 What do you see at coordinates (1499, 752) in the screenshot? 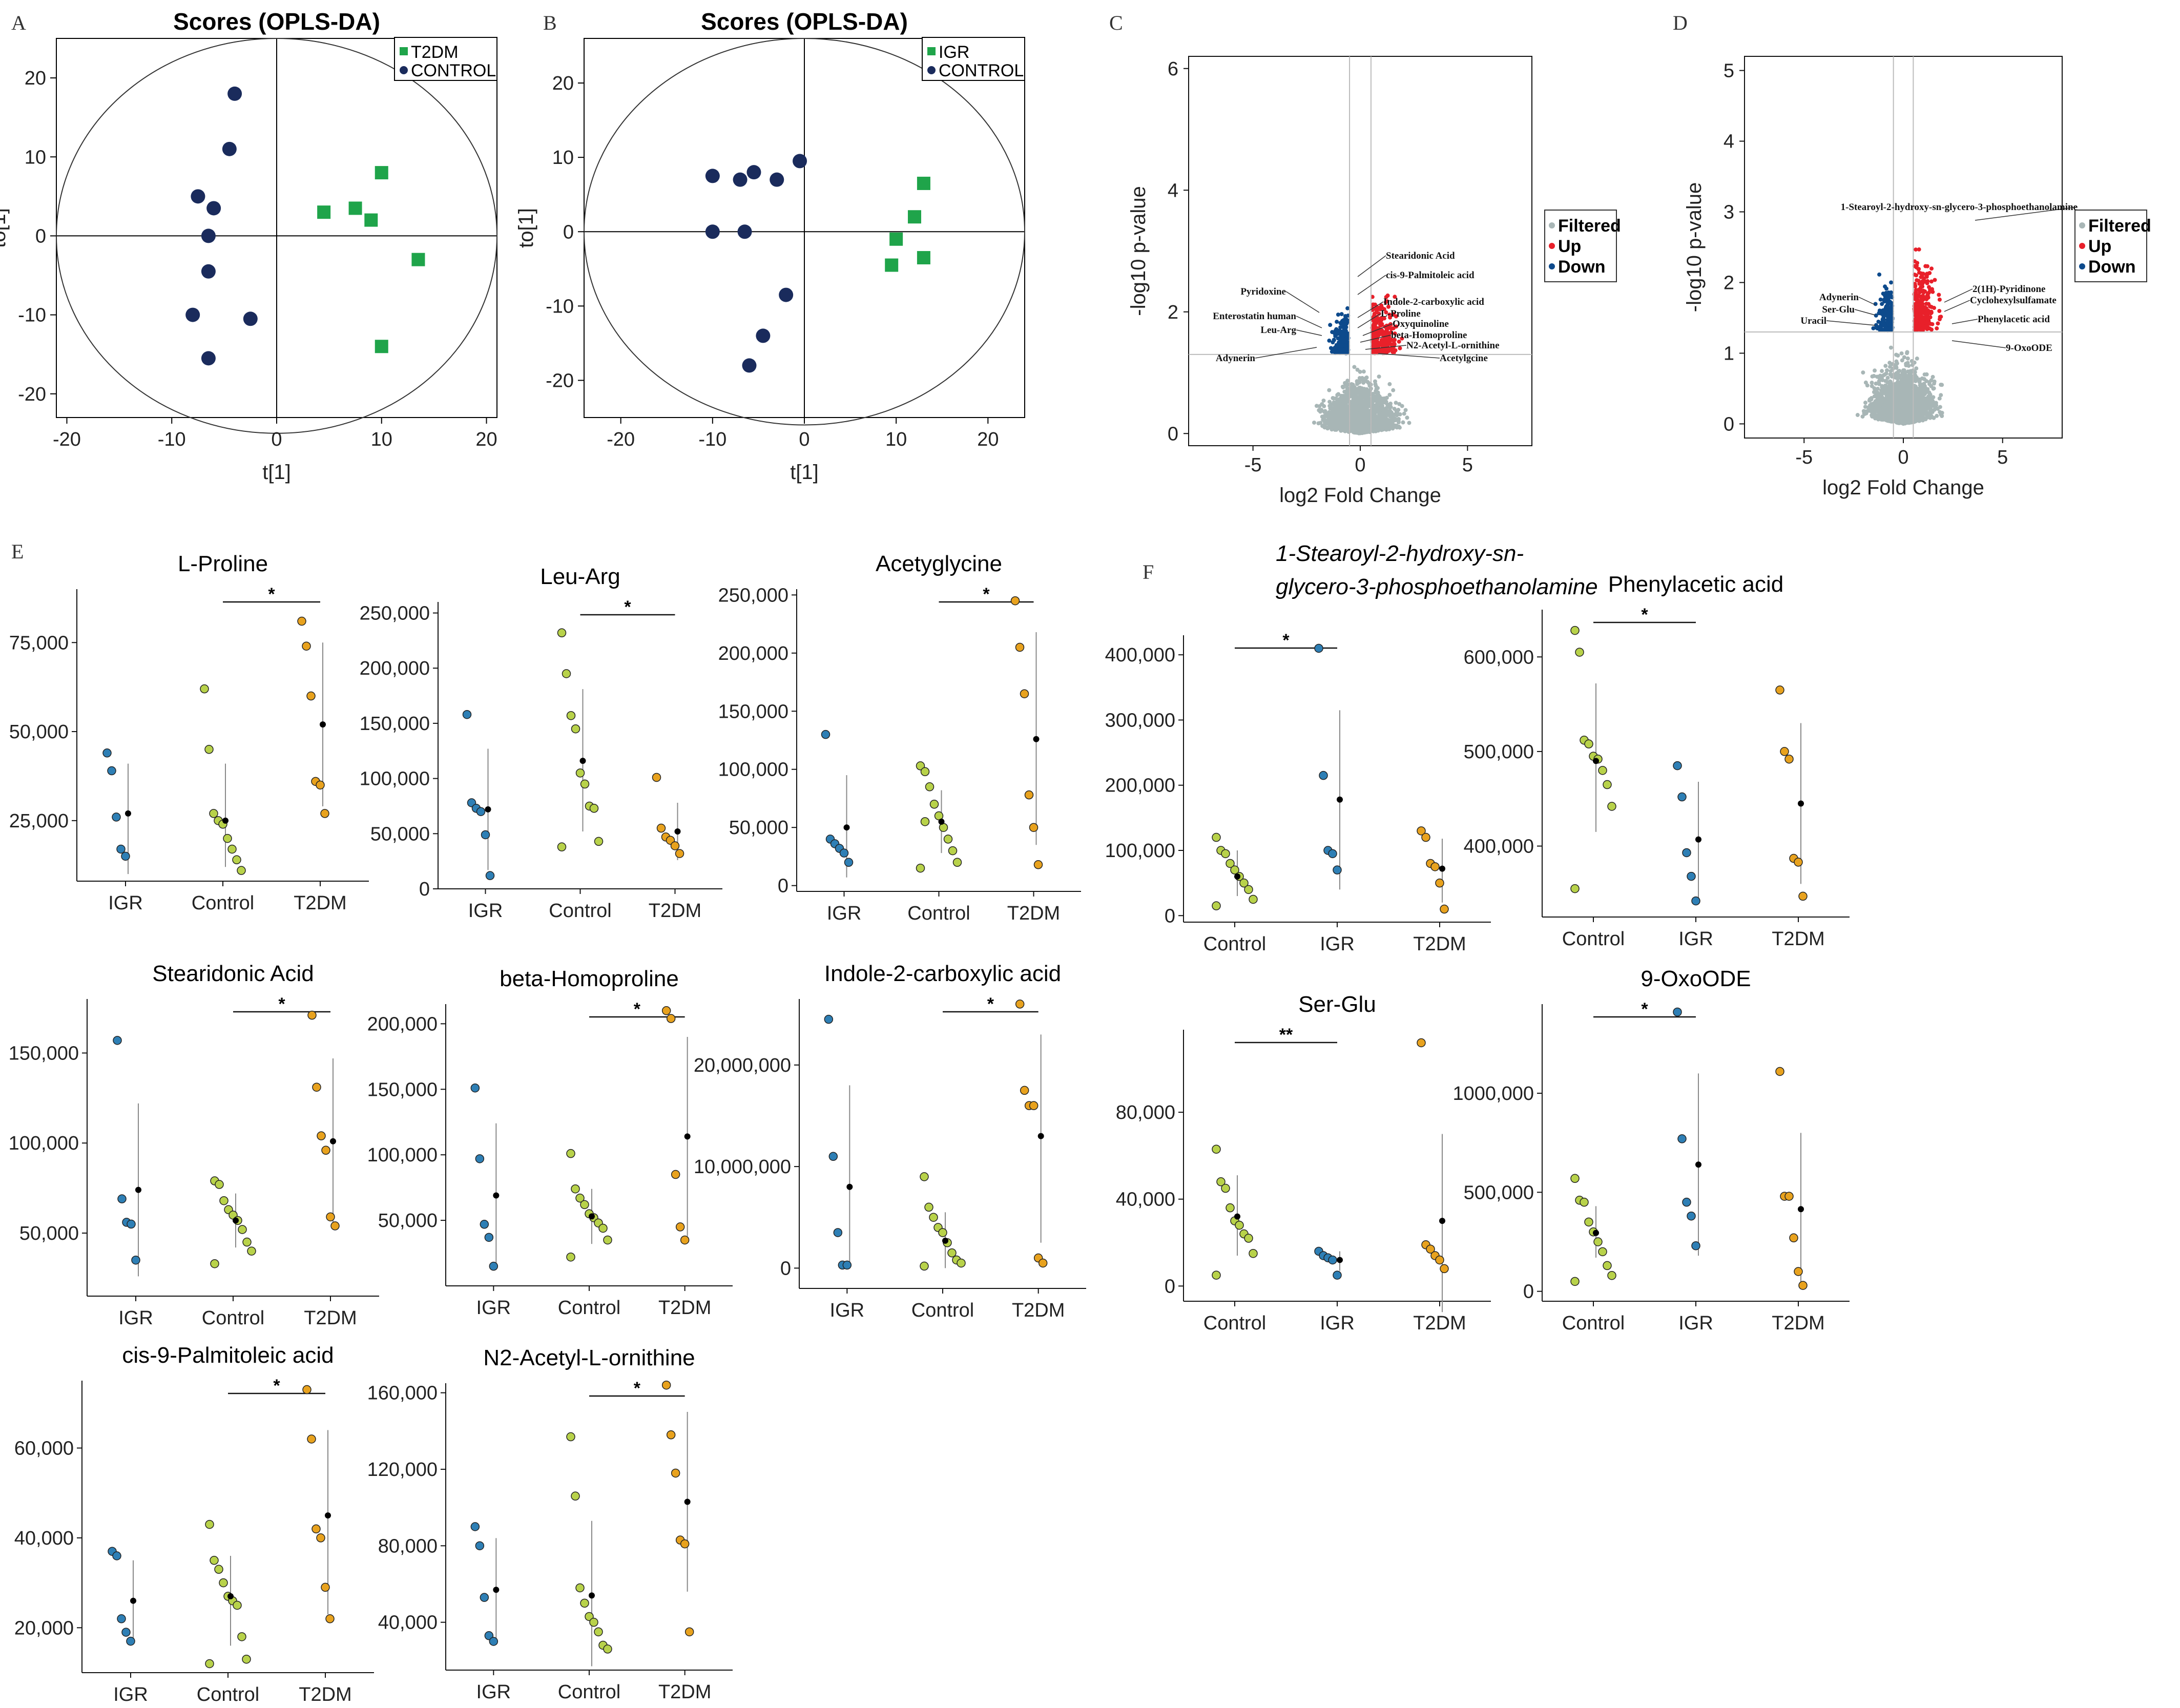
I see `y-tick-label: 500,000` at bounding box center [1499, 752].